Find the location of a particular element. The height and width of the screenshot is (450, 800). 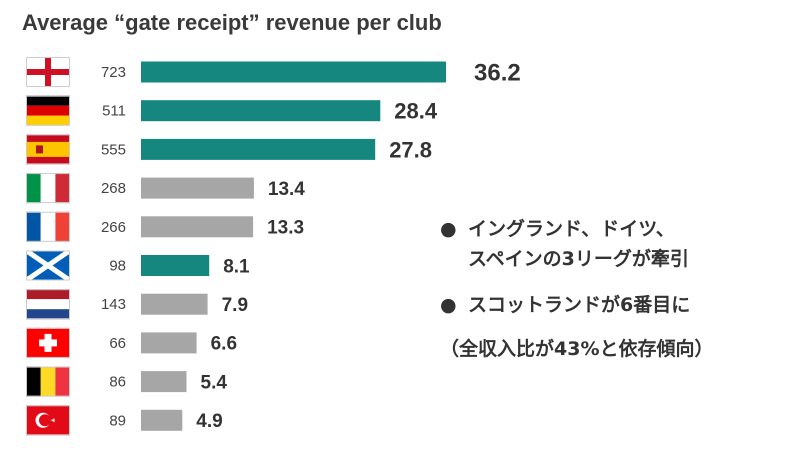

italy-flag-icon is located at coordinates (48, 188).